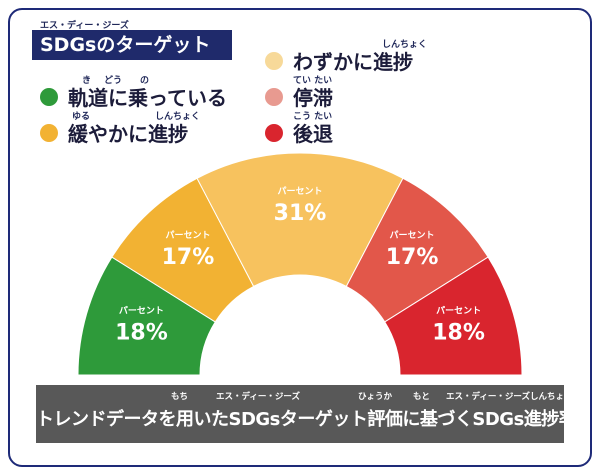 This screenshot has height=475, width=600. I want to click on legend-item-moderate: 緩やかに進捗, so click(114, 132).